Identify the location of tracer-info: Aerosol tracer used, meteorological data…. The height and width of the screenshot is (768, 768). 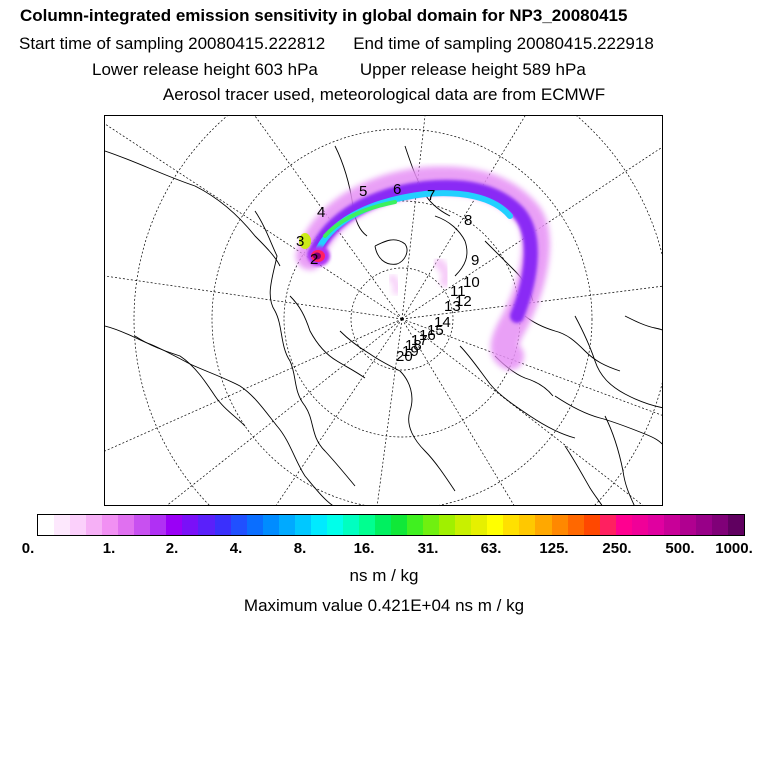
(384, 94).